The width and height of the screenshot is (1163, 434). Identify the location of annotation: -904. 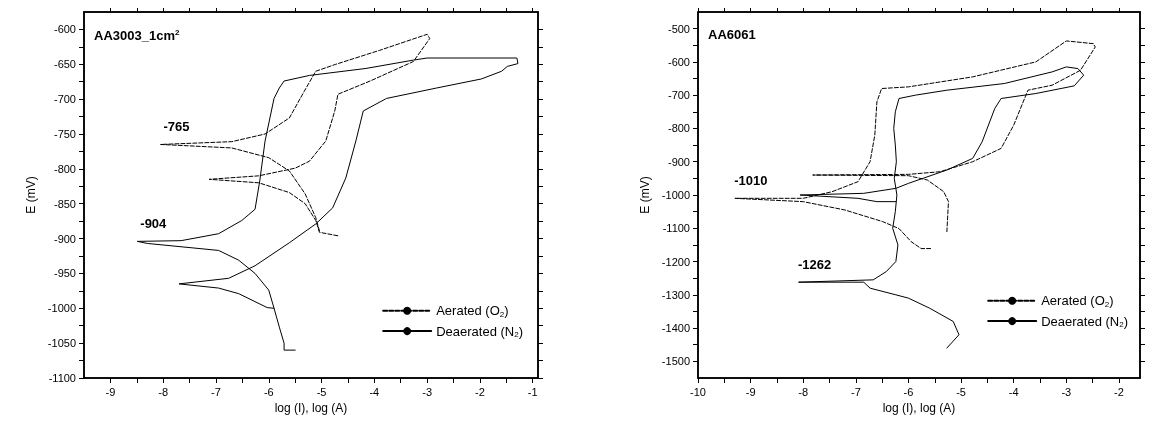
(154, 224).